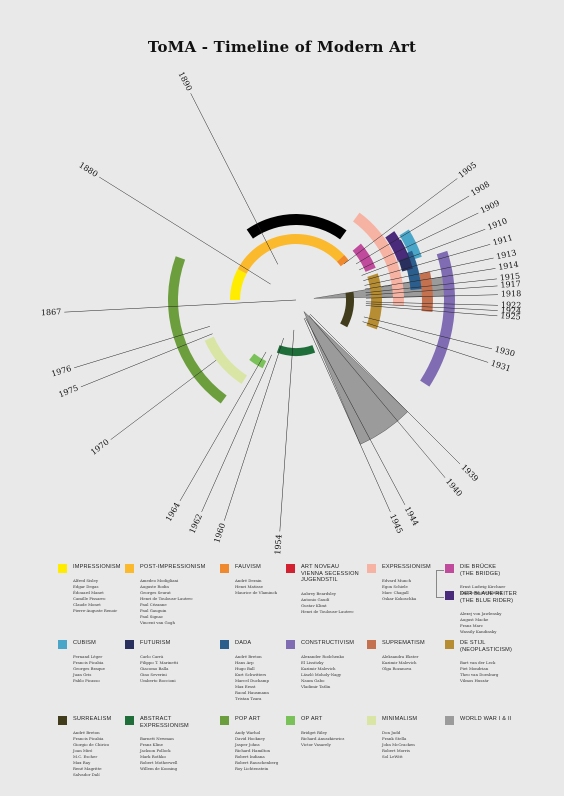 Image resolution: width=564 pixels, height=796 pixels. I want to click on arc-op-art, so click(258, 361).